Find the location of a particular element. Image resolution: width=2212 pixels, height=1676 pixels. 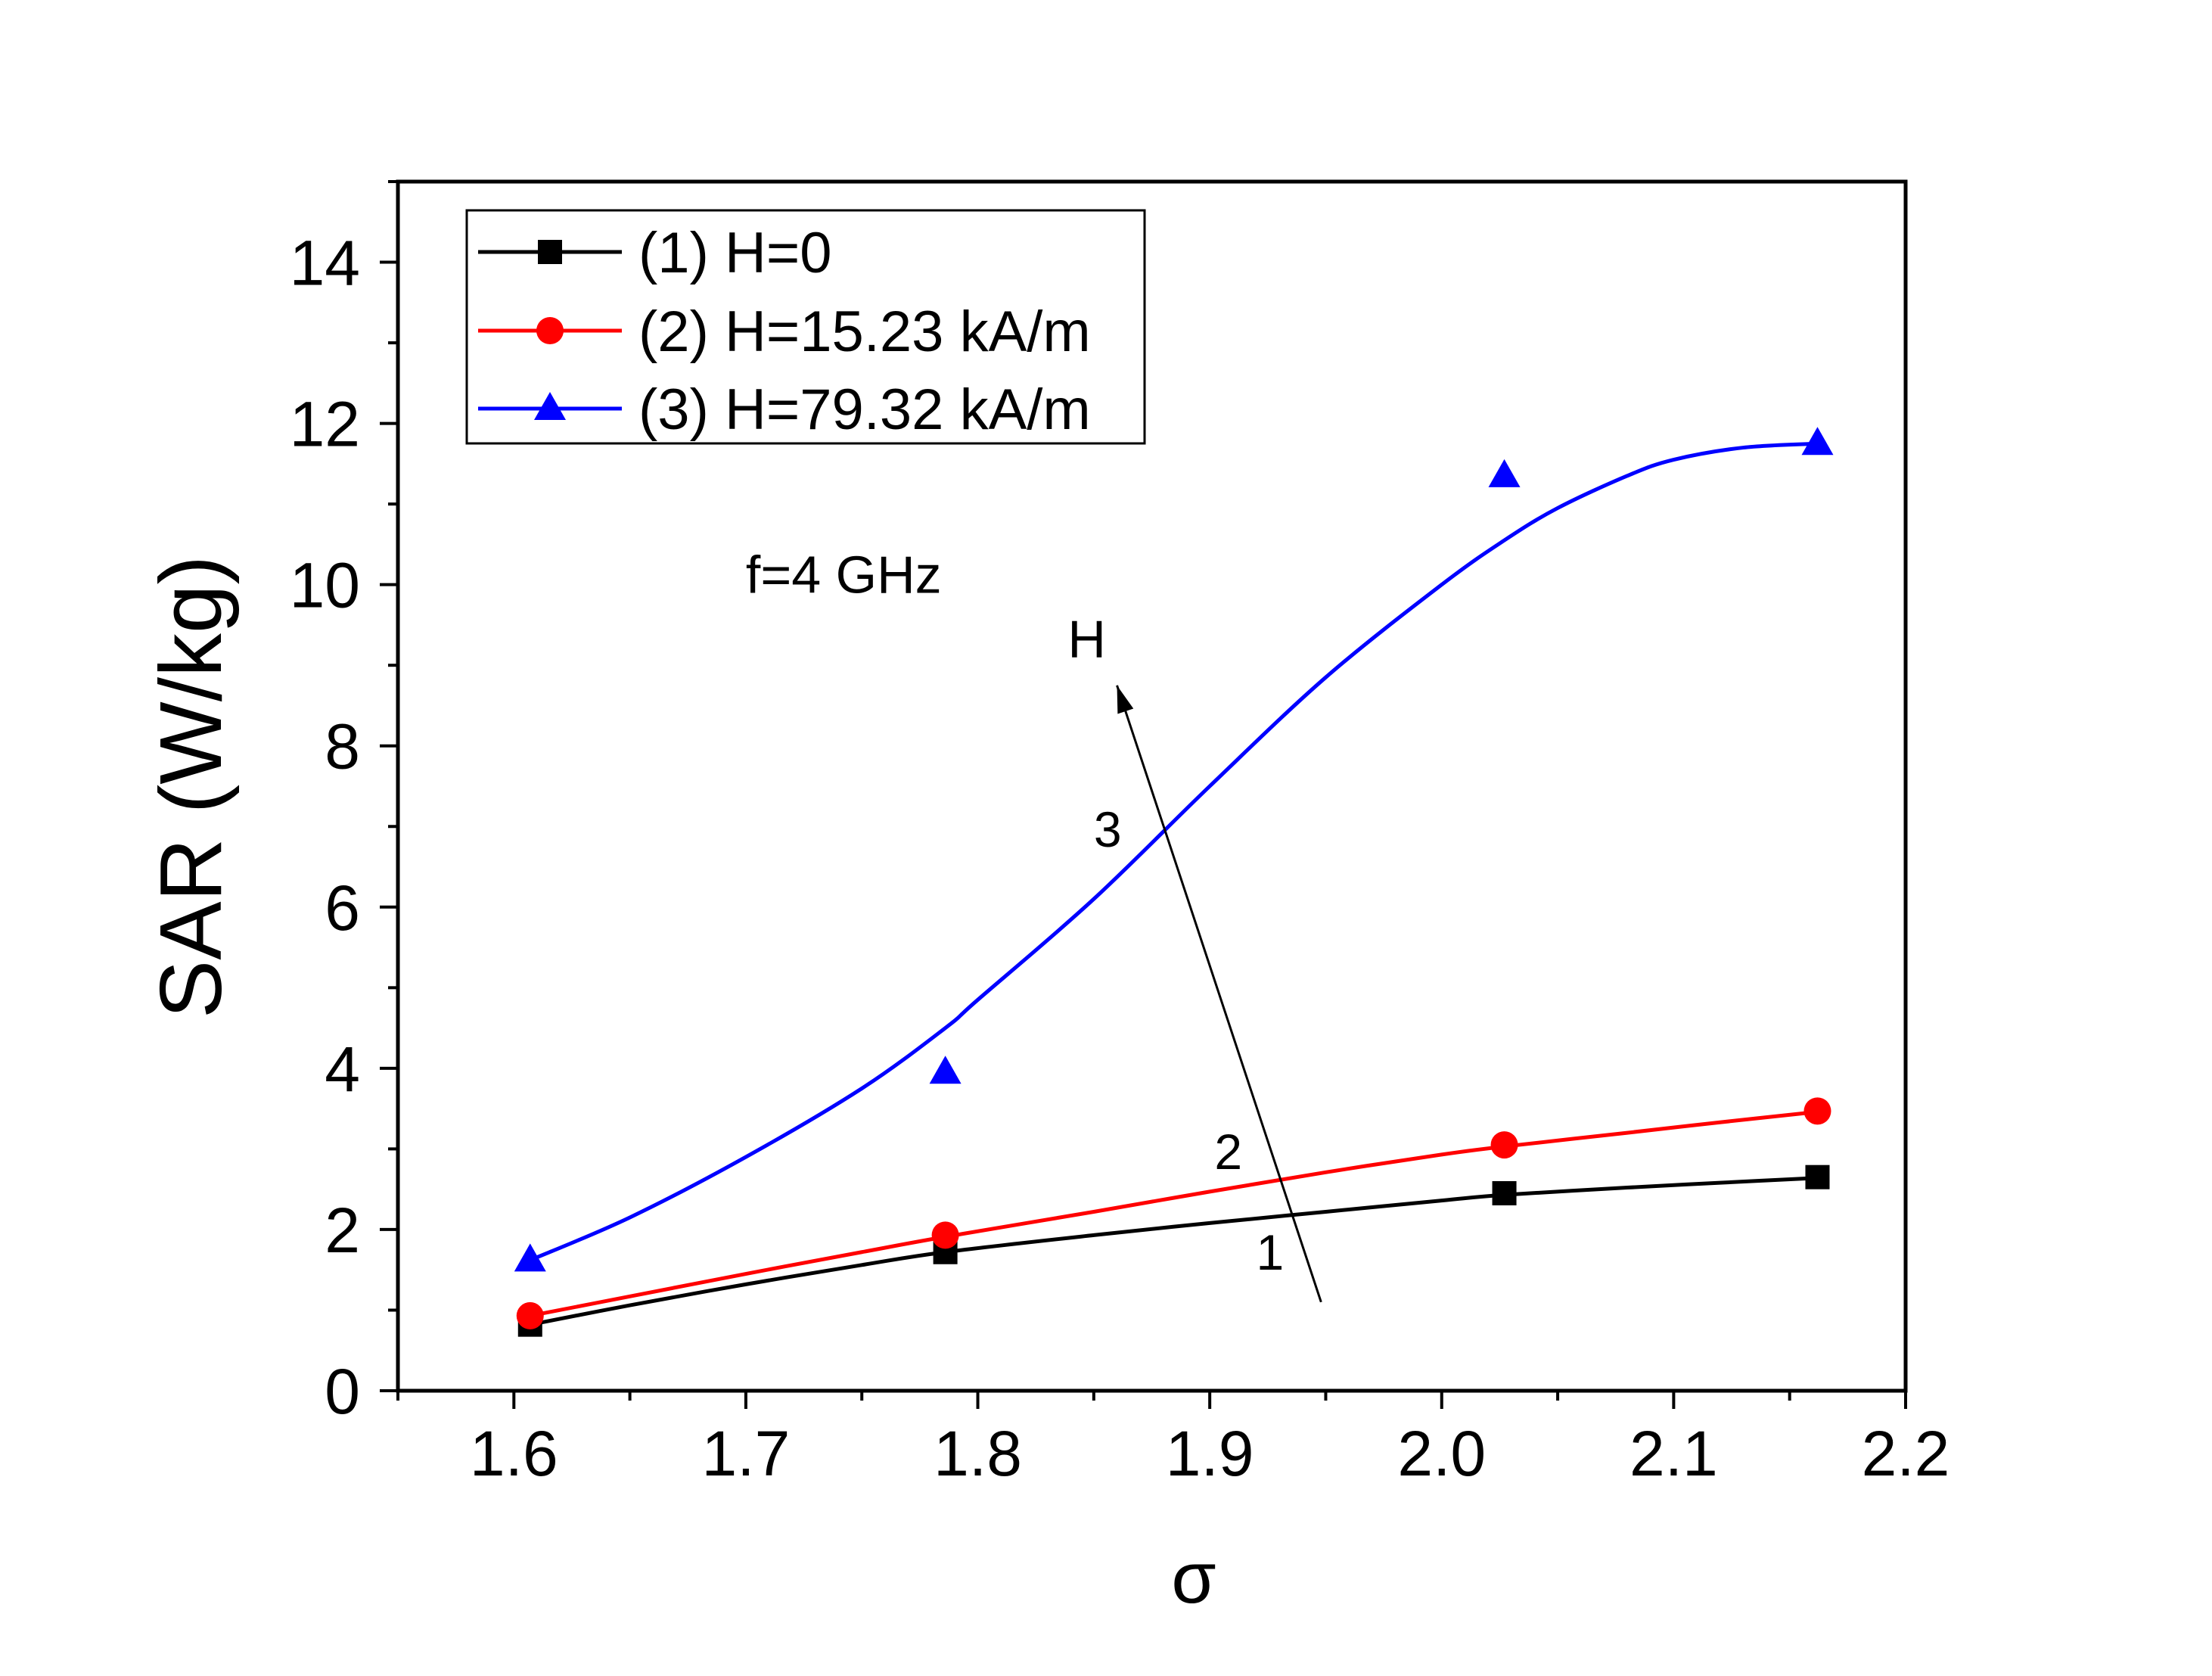

legend-box is located at coordinates (805, 327).